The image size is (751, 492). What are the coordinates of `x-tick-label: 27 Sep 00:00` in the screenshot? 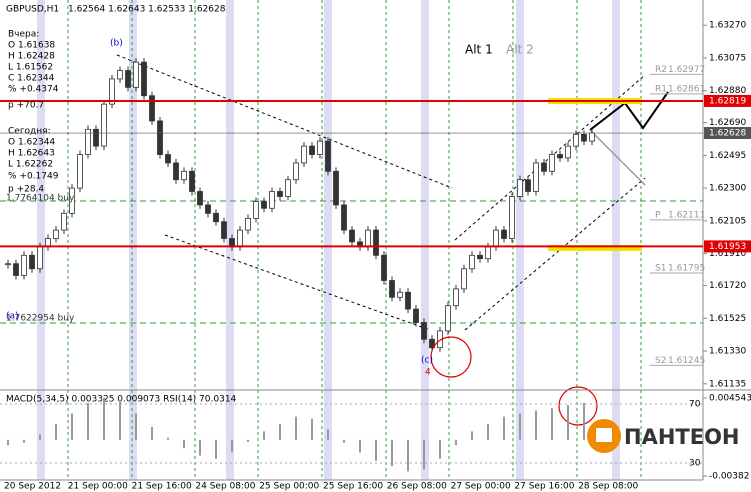 It's located at (481, 487).